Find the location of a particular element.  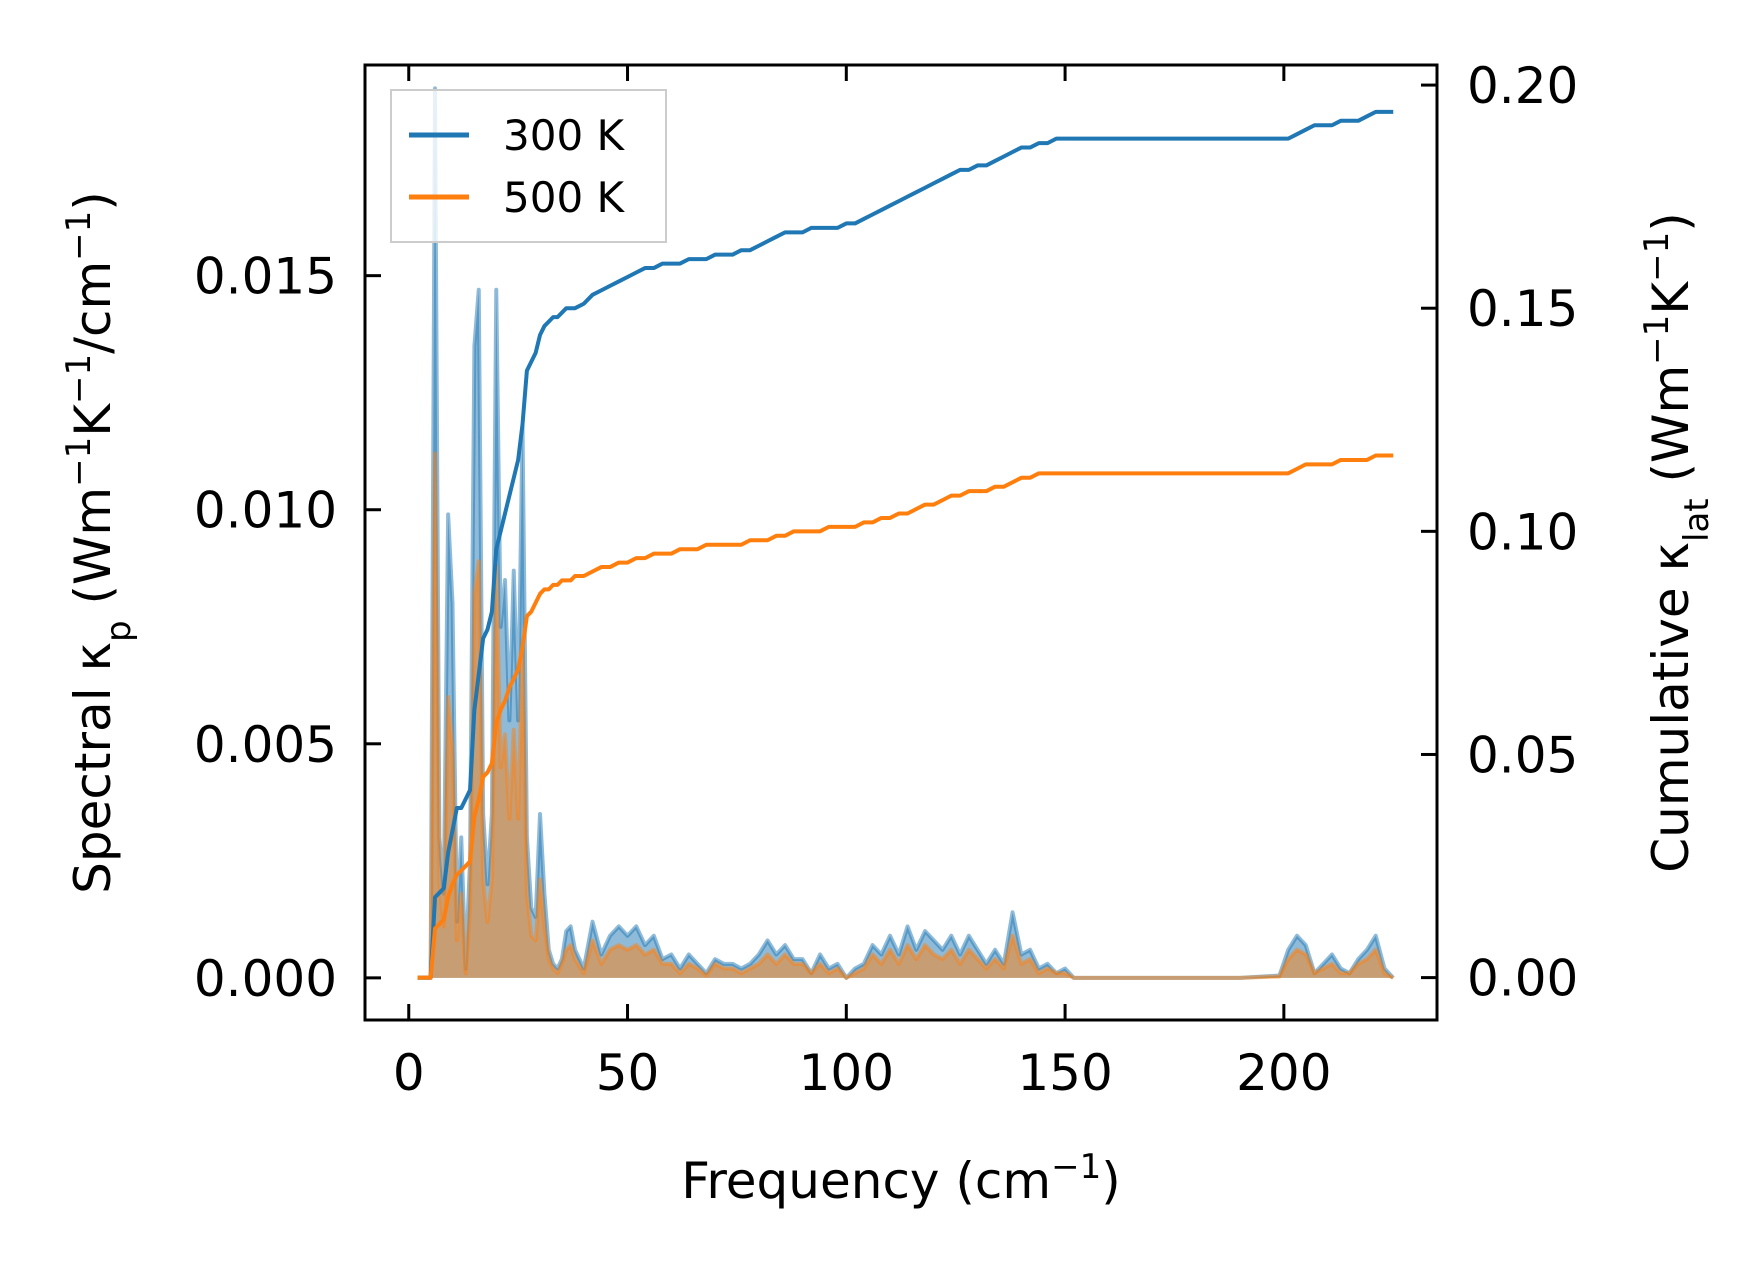

y-axis-right-title: Cumulative κlat (Wm−1K−1) is located at coordinates (1677, 542).